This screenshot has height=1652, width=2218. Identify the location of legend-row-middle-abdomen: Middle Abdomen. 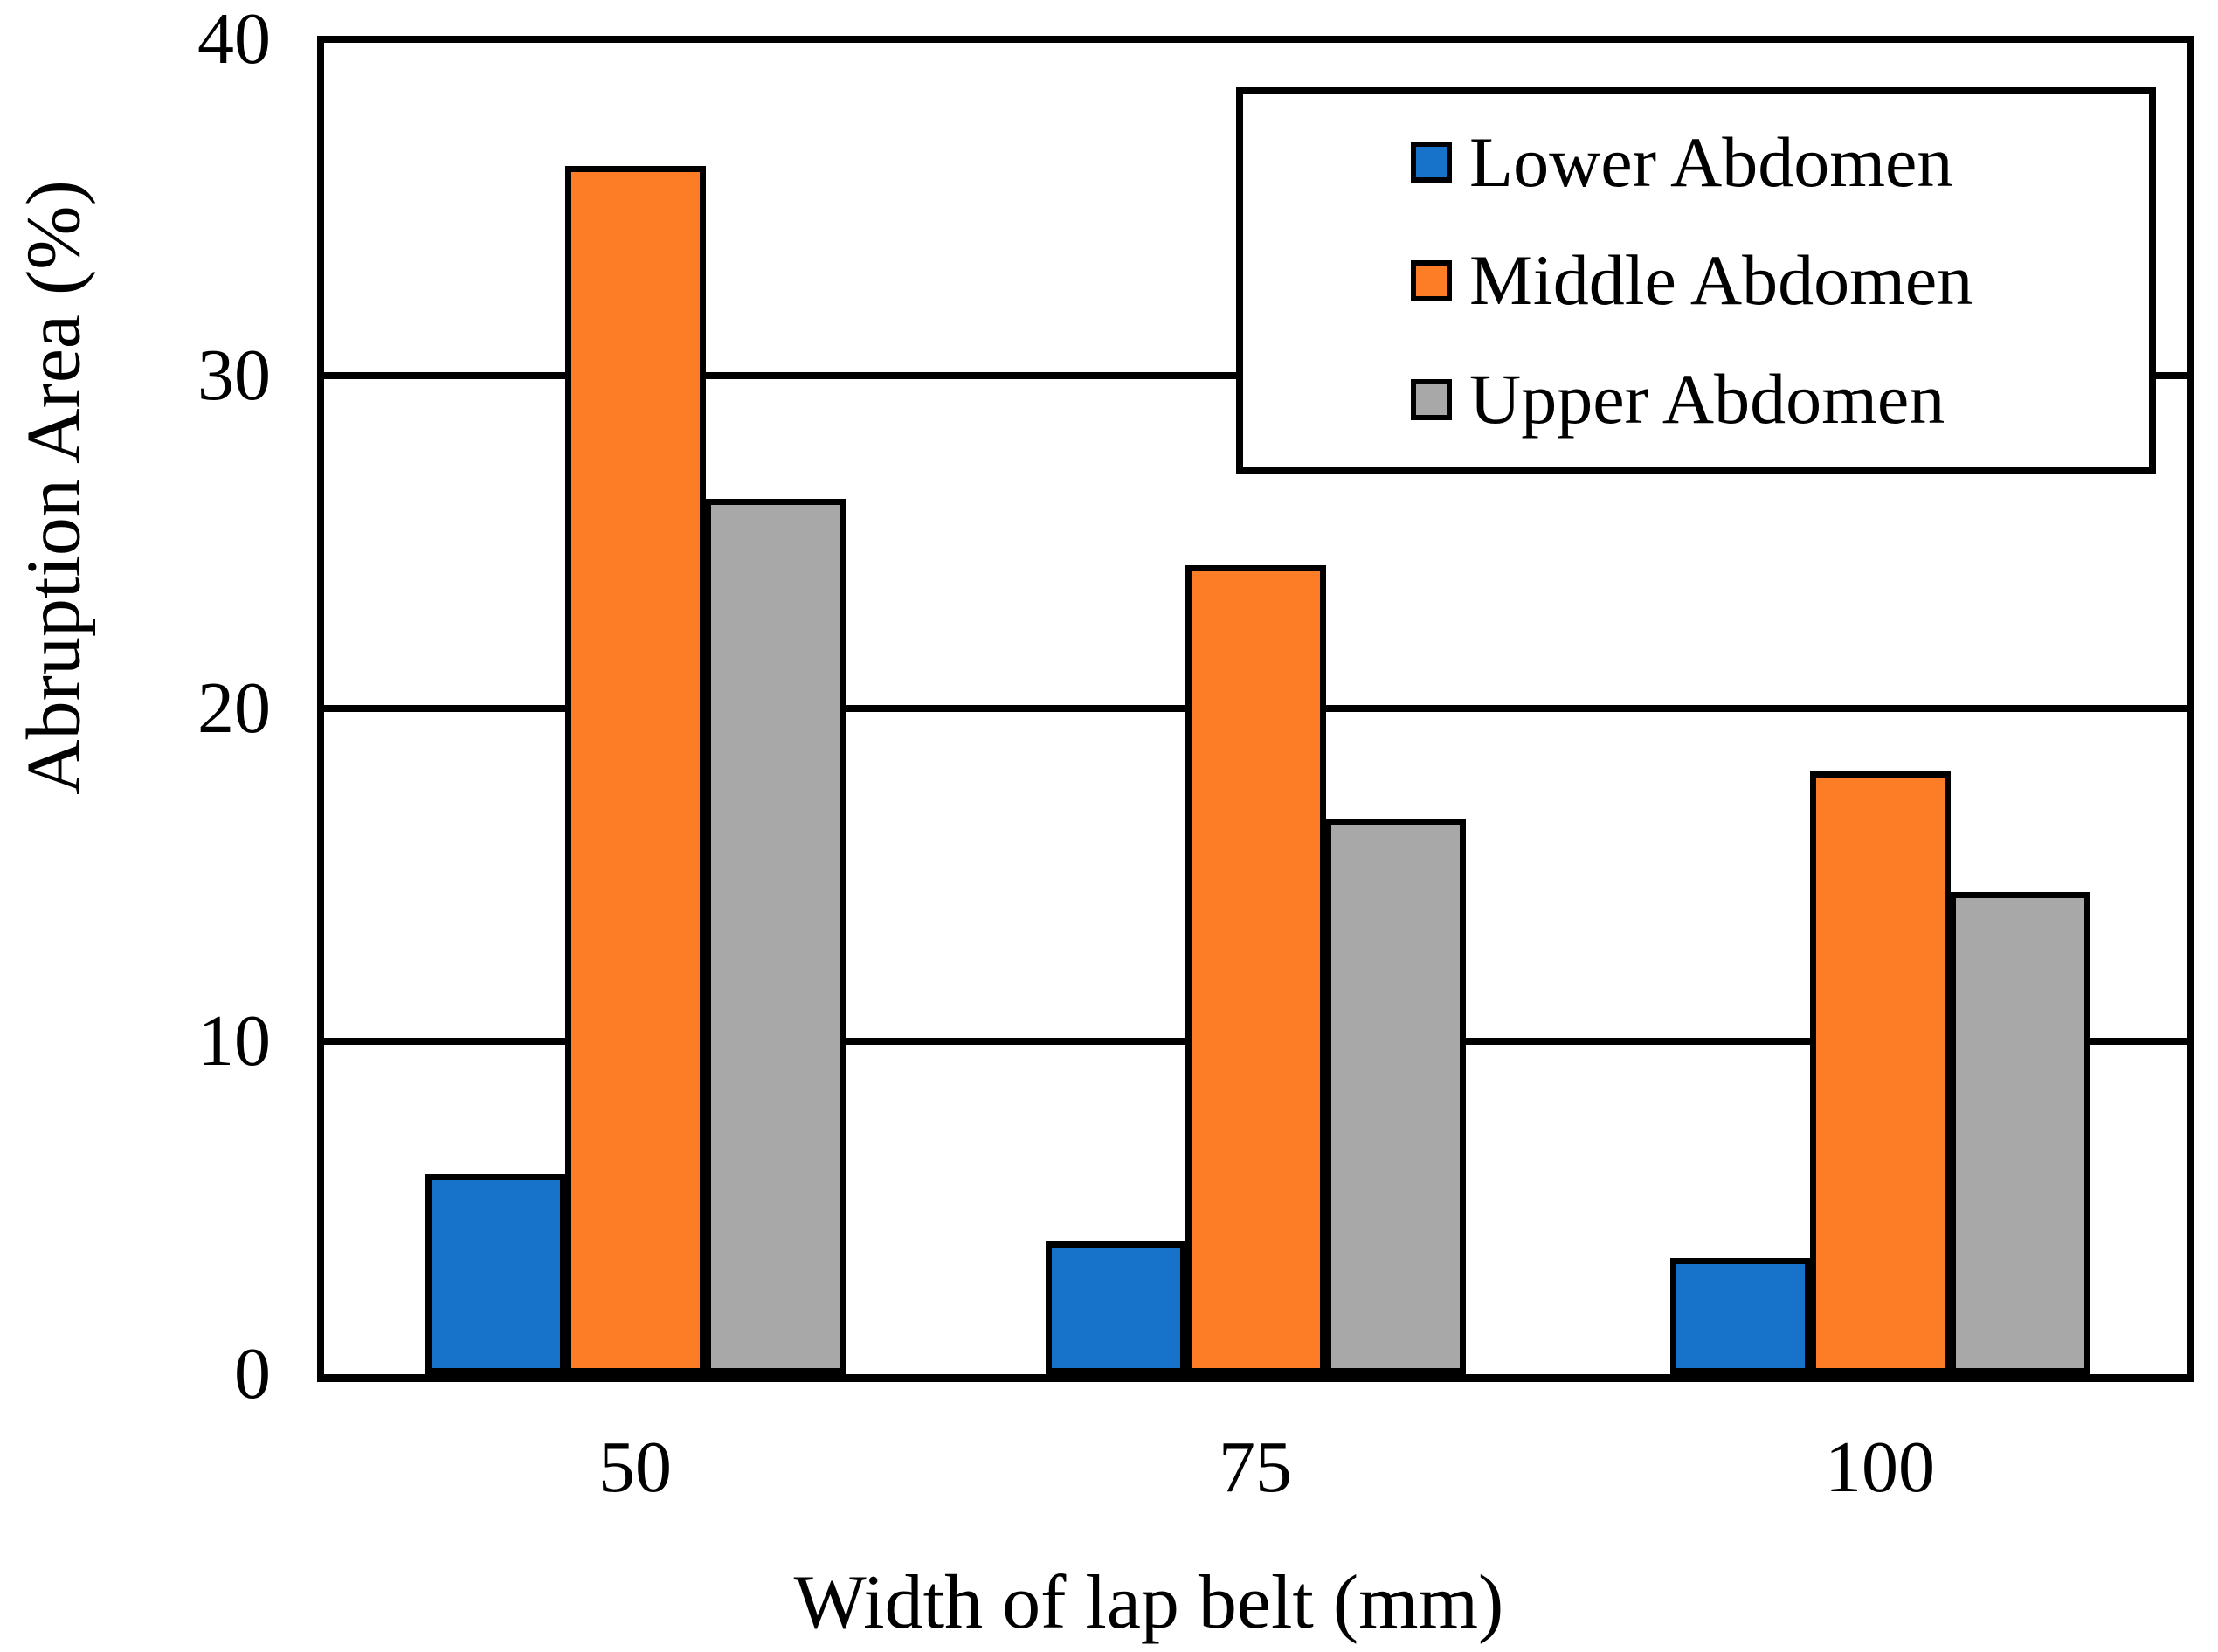
(1780, 280).